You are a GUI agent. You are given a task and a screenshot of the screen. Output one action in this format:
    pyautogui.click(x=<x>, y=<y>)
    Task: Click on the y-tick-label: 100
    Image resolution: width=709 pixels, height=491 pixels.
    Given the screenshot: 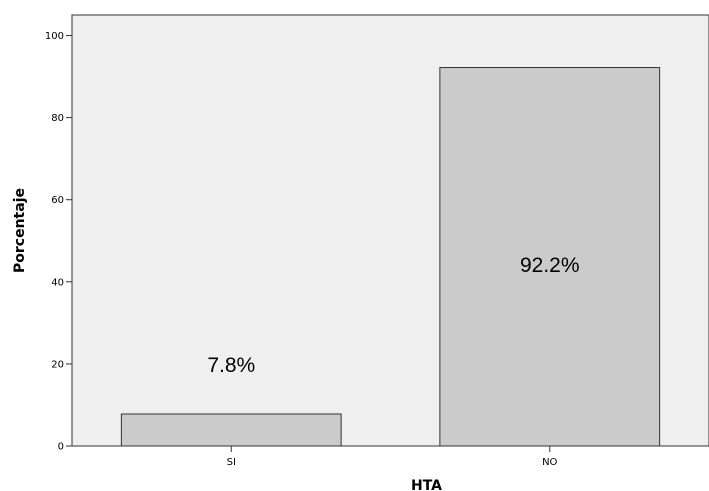 What is the action you would take?
    pyautogui.click(x=54, y=36)
    